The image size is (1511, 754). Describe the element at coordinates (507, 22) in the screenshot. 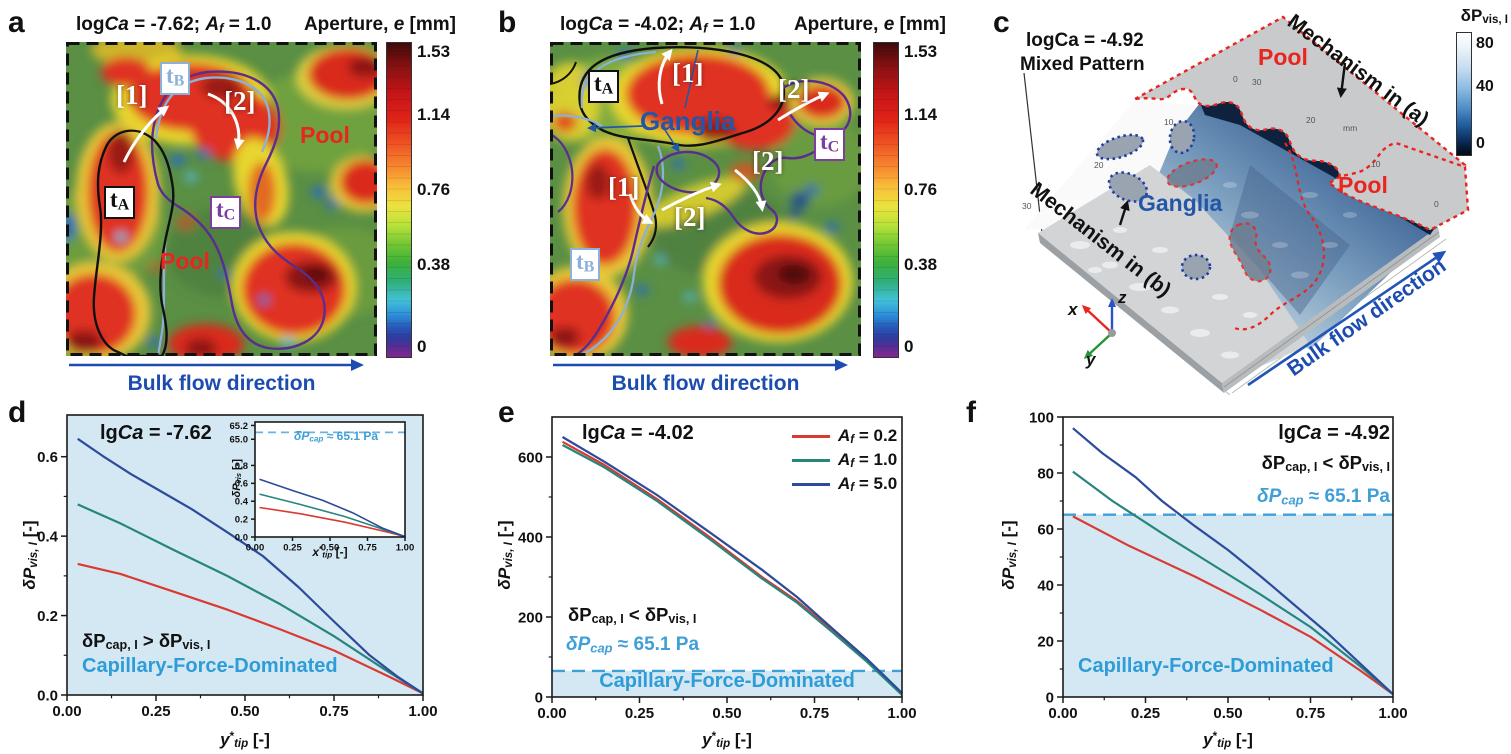

I see `panel-b-letter: b` at that location.